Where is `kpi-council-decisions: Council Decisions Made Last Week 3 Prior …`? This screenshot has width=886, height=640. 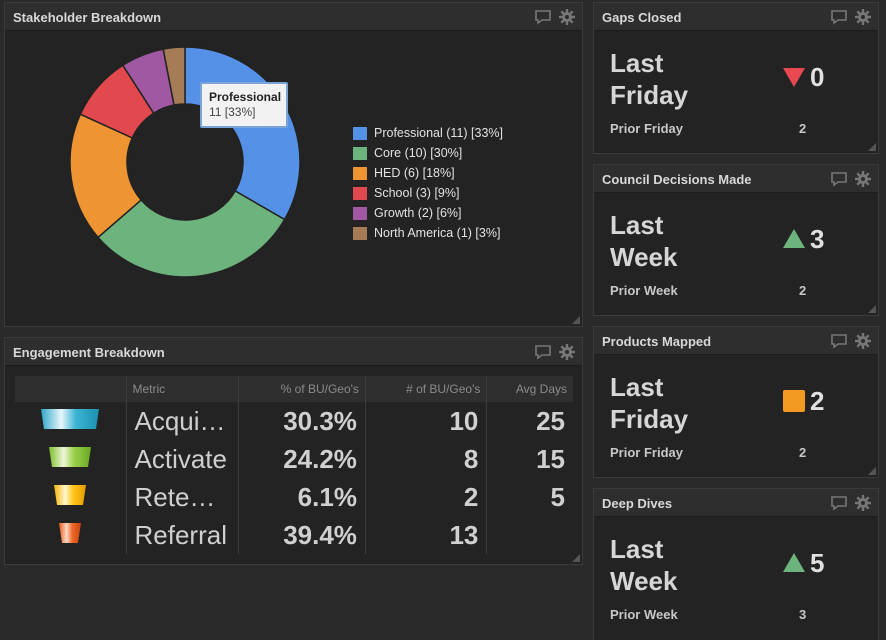 kpi-council-decisions: Council Decisions Made Last Week 3 Prior … is located at coordinates (736, 240).